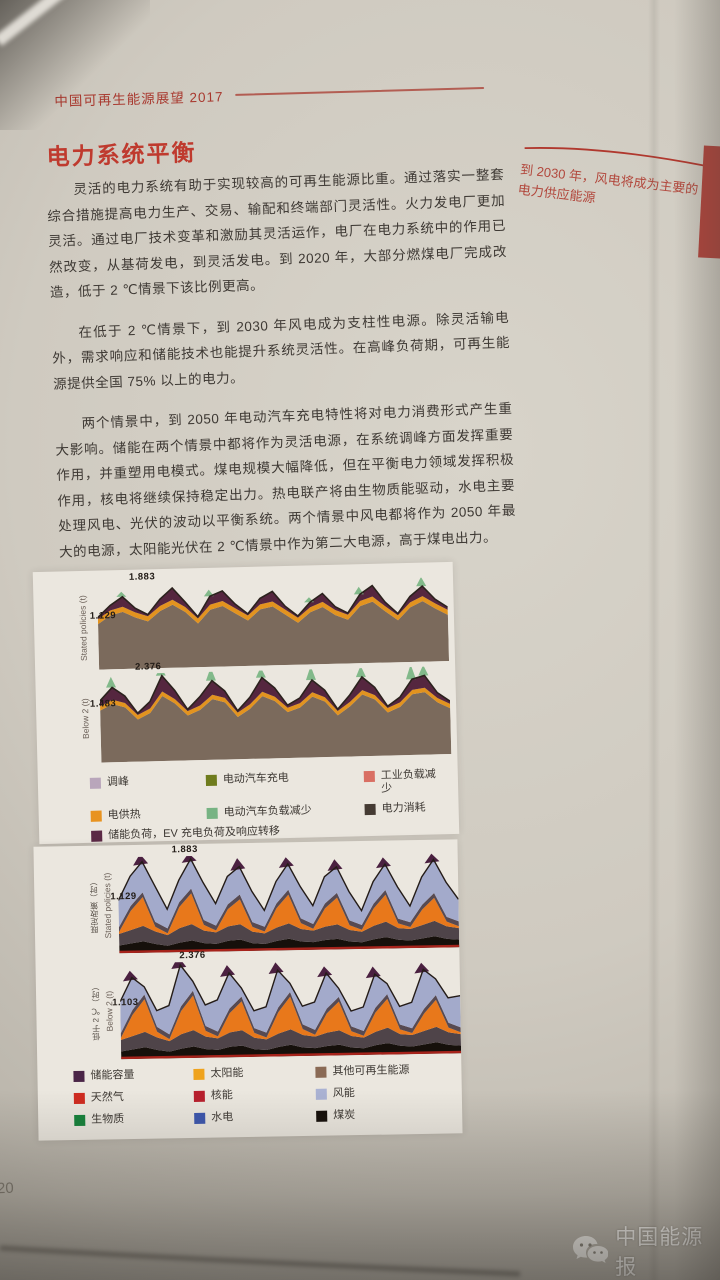 The image size is (720, 1280). What do you see at coordinates (288, 903) in the screenshot?
I see `generation-chart-stated-policies` at bounding box center [288, 903].